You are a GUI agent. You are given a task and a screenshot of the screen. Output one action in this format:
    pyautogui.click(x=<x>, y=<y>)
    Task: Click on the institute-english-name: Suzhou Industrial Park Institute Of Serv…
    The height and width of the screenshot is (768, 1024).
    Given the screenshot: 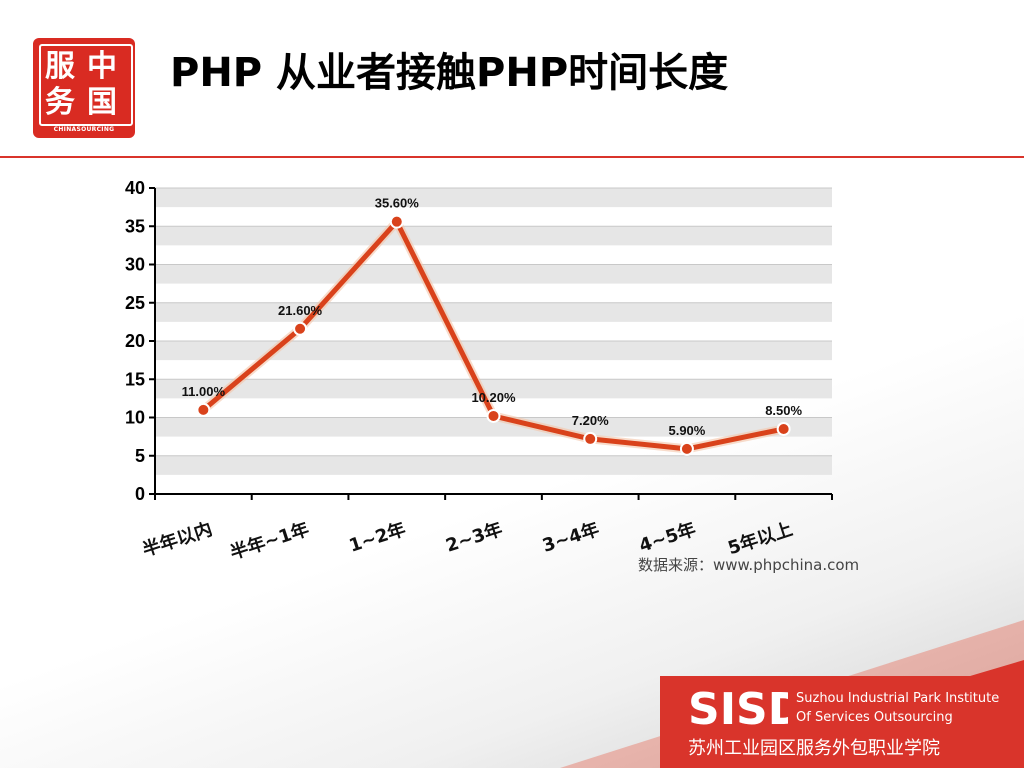 What is the action you would take?
    pyautogui.click(x=897, y=708)
    